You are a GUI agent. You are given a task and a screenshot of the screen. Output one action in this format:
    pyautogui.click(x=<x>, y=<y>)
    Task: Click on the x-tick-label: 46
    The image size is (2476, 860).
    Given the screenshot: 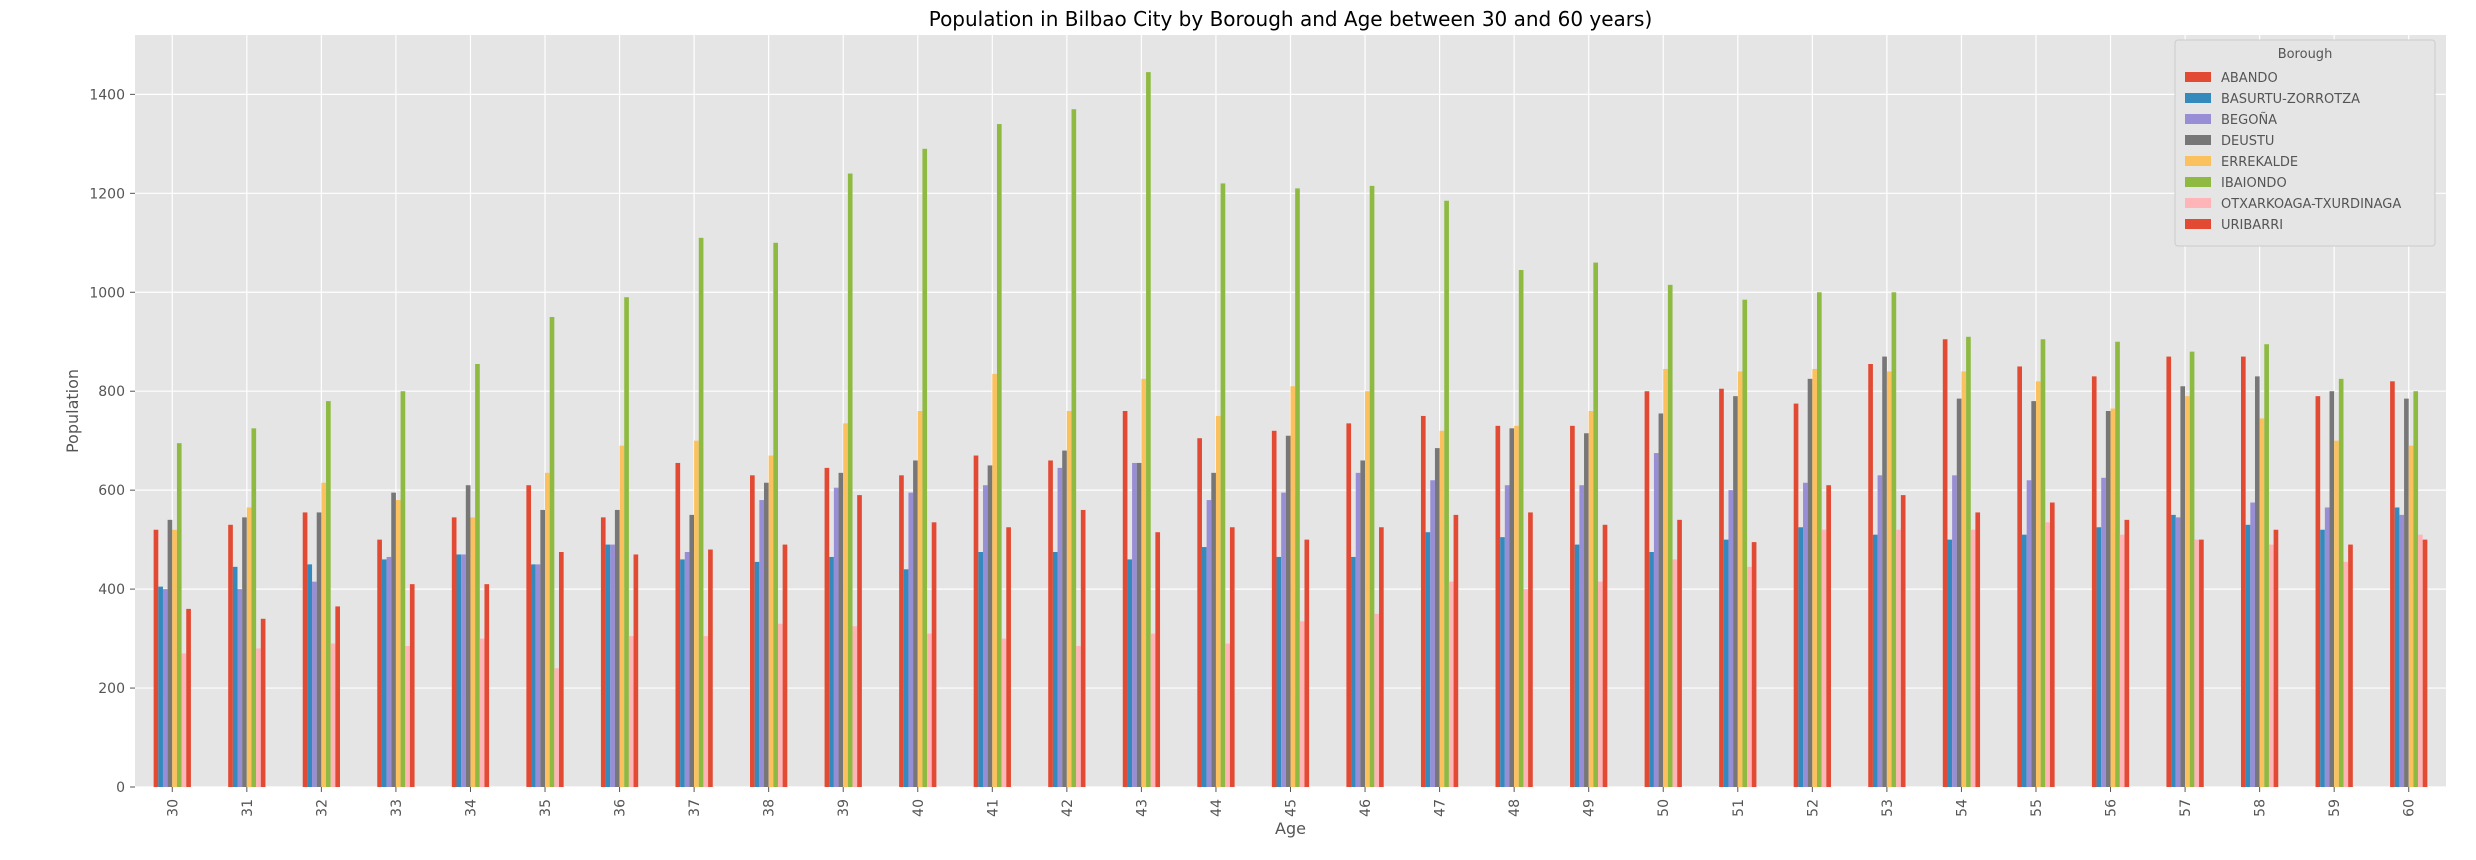 What is the action you would take?
    pyautogui.click(x=1366, y=808)
    